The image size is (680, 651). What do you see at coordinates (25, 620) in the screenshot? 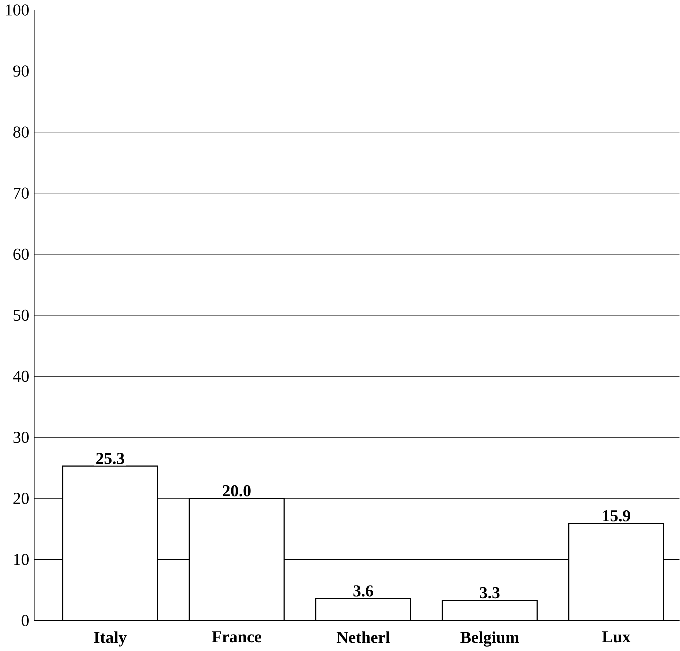
I see `y-tick-label: 0` at bounding box center [25, 620].